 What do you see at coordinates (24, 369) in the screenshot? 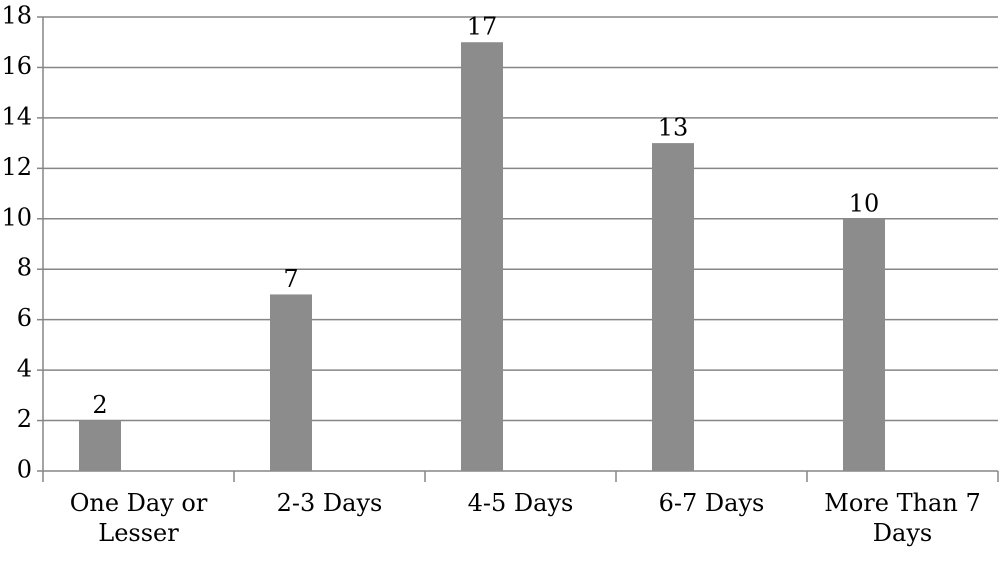
I see `y-tick-label: 4` at bounding box center [24, 369].